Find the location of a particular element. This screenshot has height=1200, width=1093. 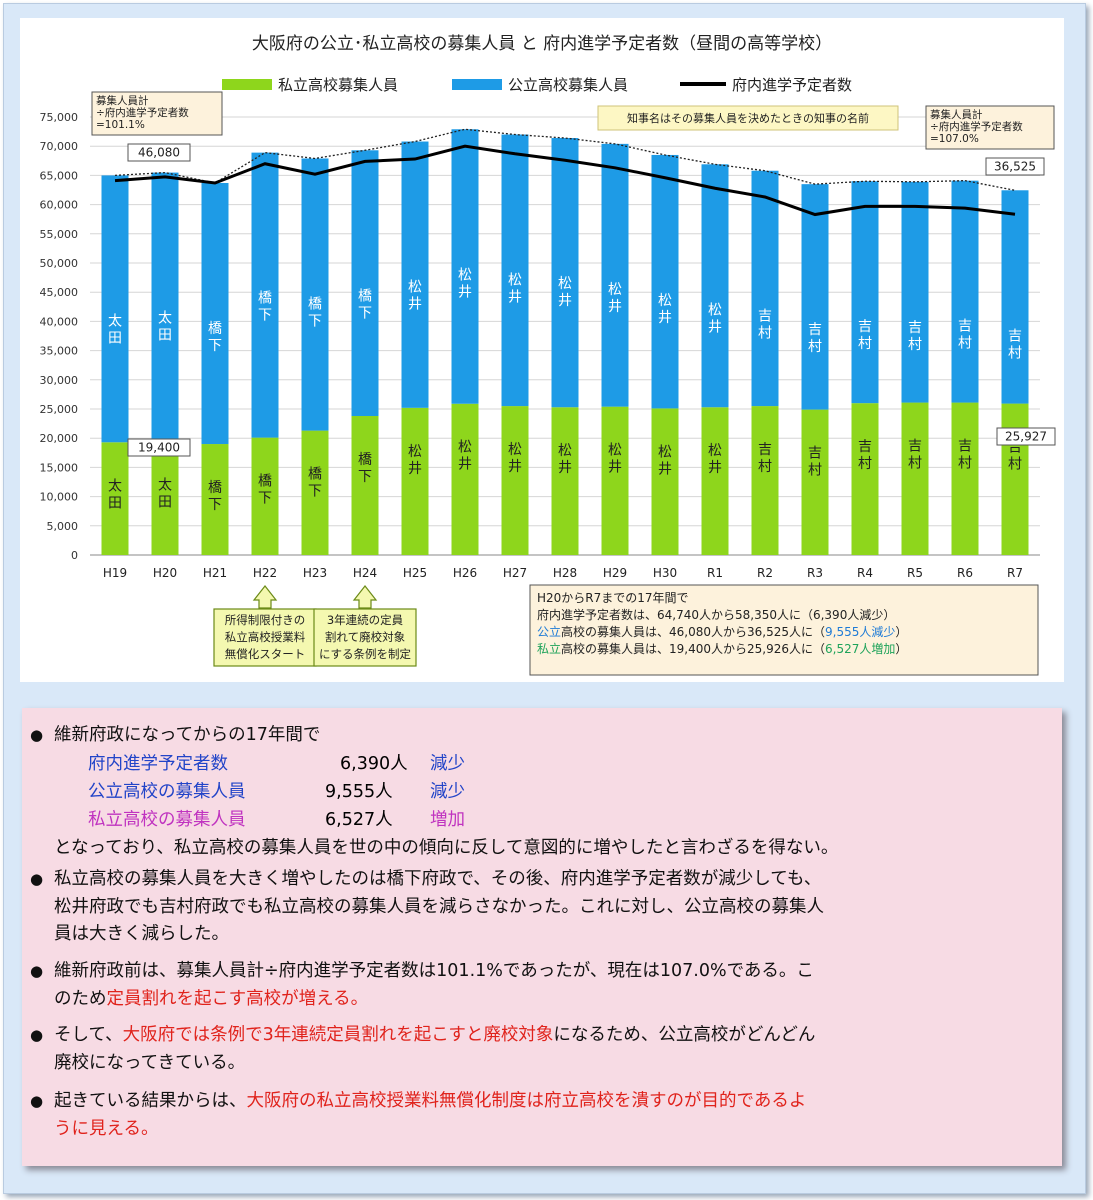

label-private-h20: 19,400 is located at coordinates (159, 448).